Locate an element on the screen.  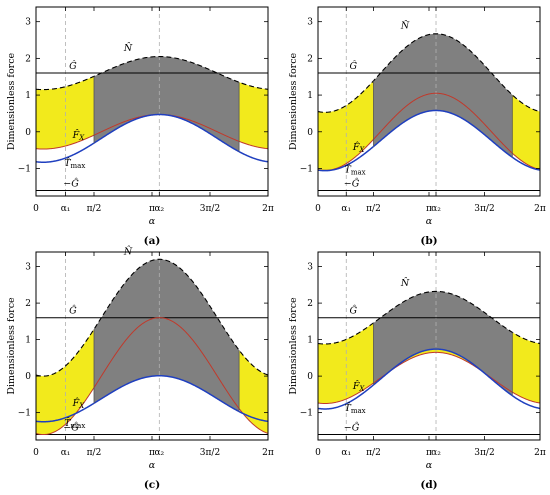
panel-caption: (c) is located at coordinates (152, 485).